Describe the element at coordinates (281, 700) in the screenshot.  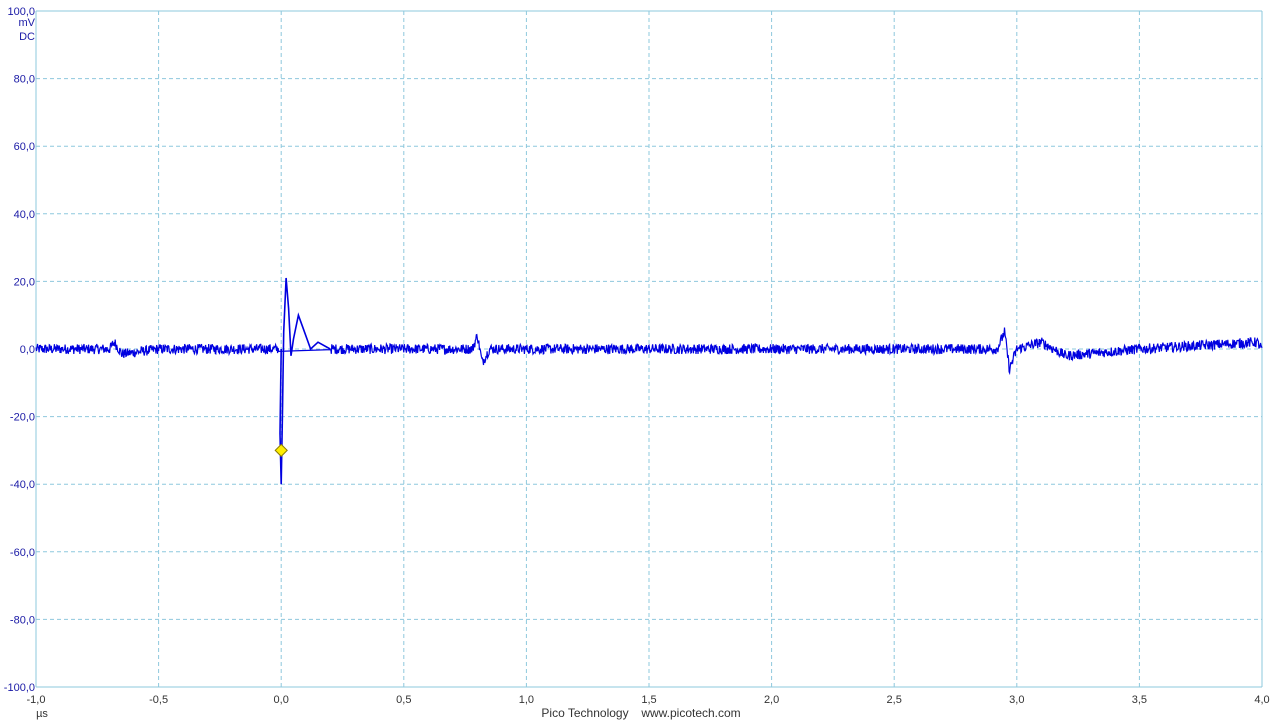
I see `x-tick-label: 0,0` at that location.